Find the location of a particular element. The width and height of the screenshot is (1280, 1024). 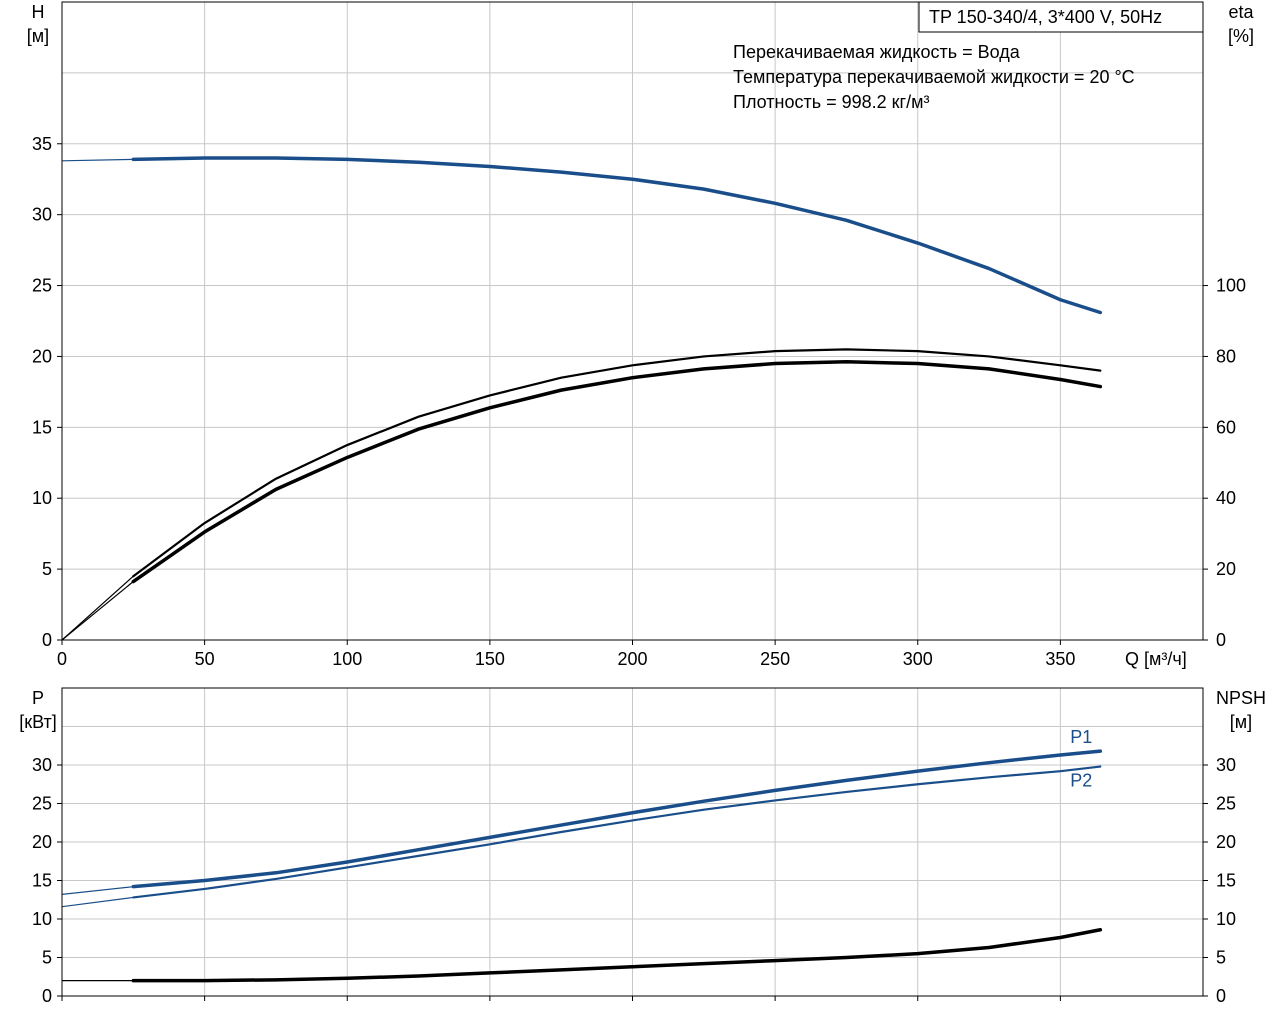

top-series-0-line is located at coordinates (617, 235).